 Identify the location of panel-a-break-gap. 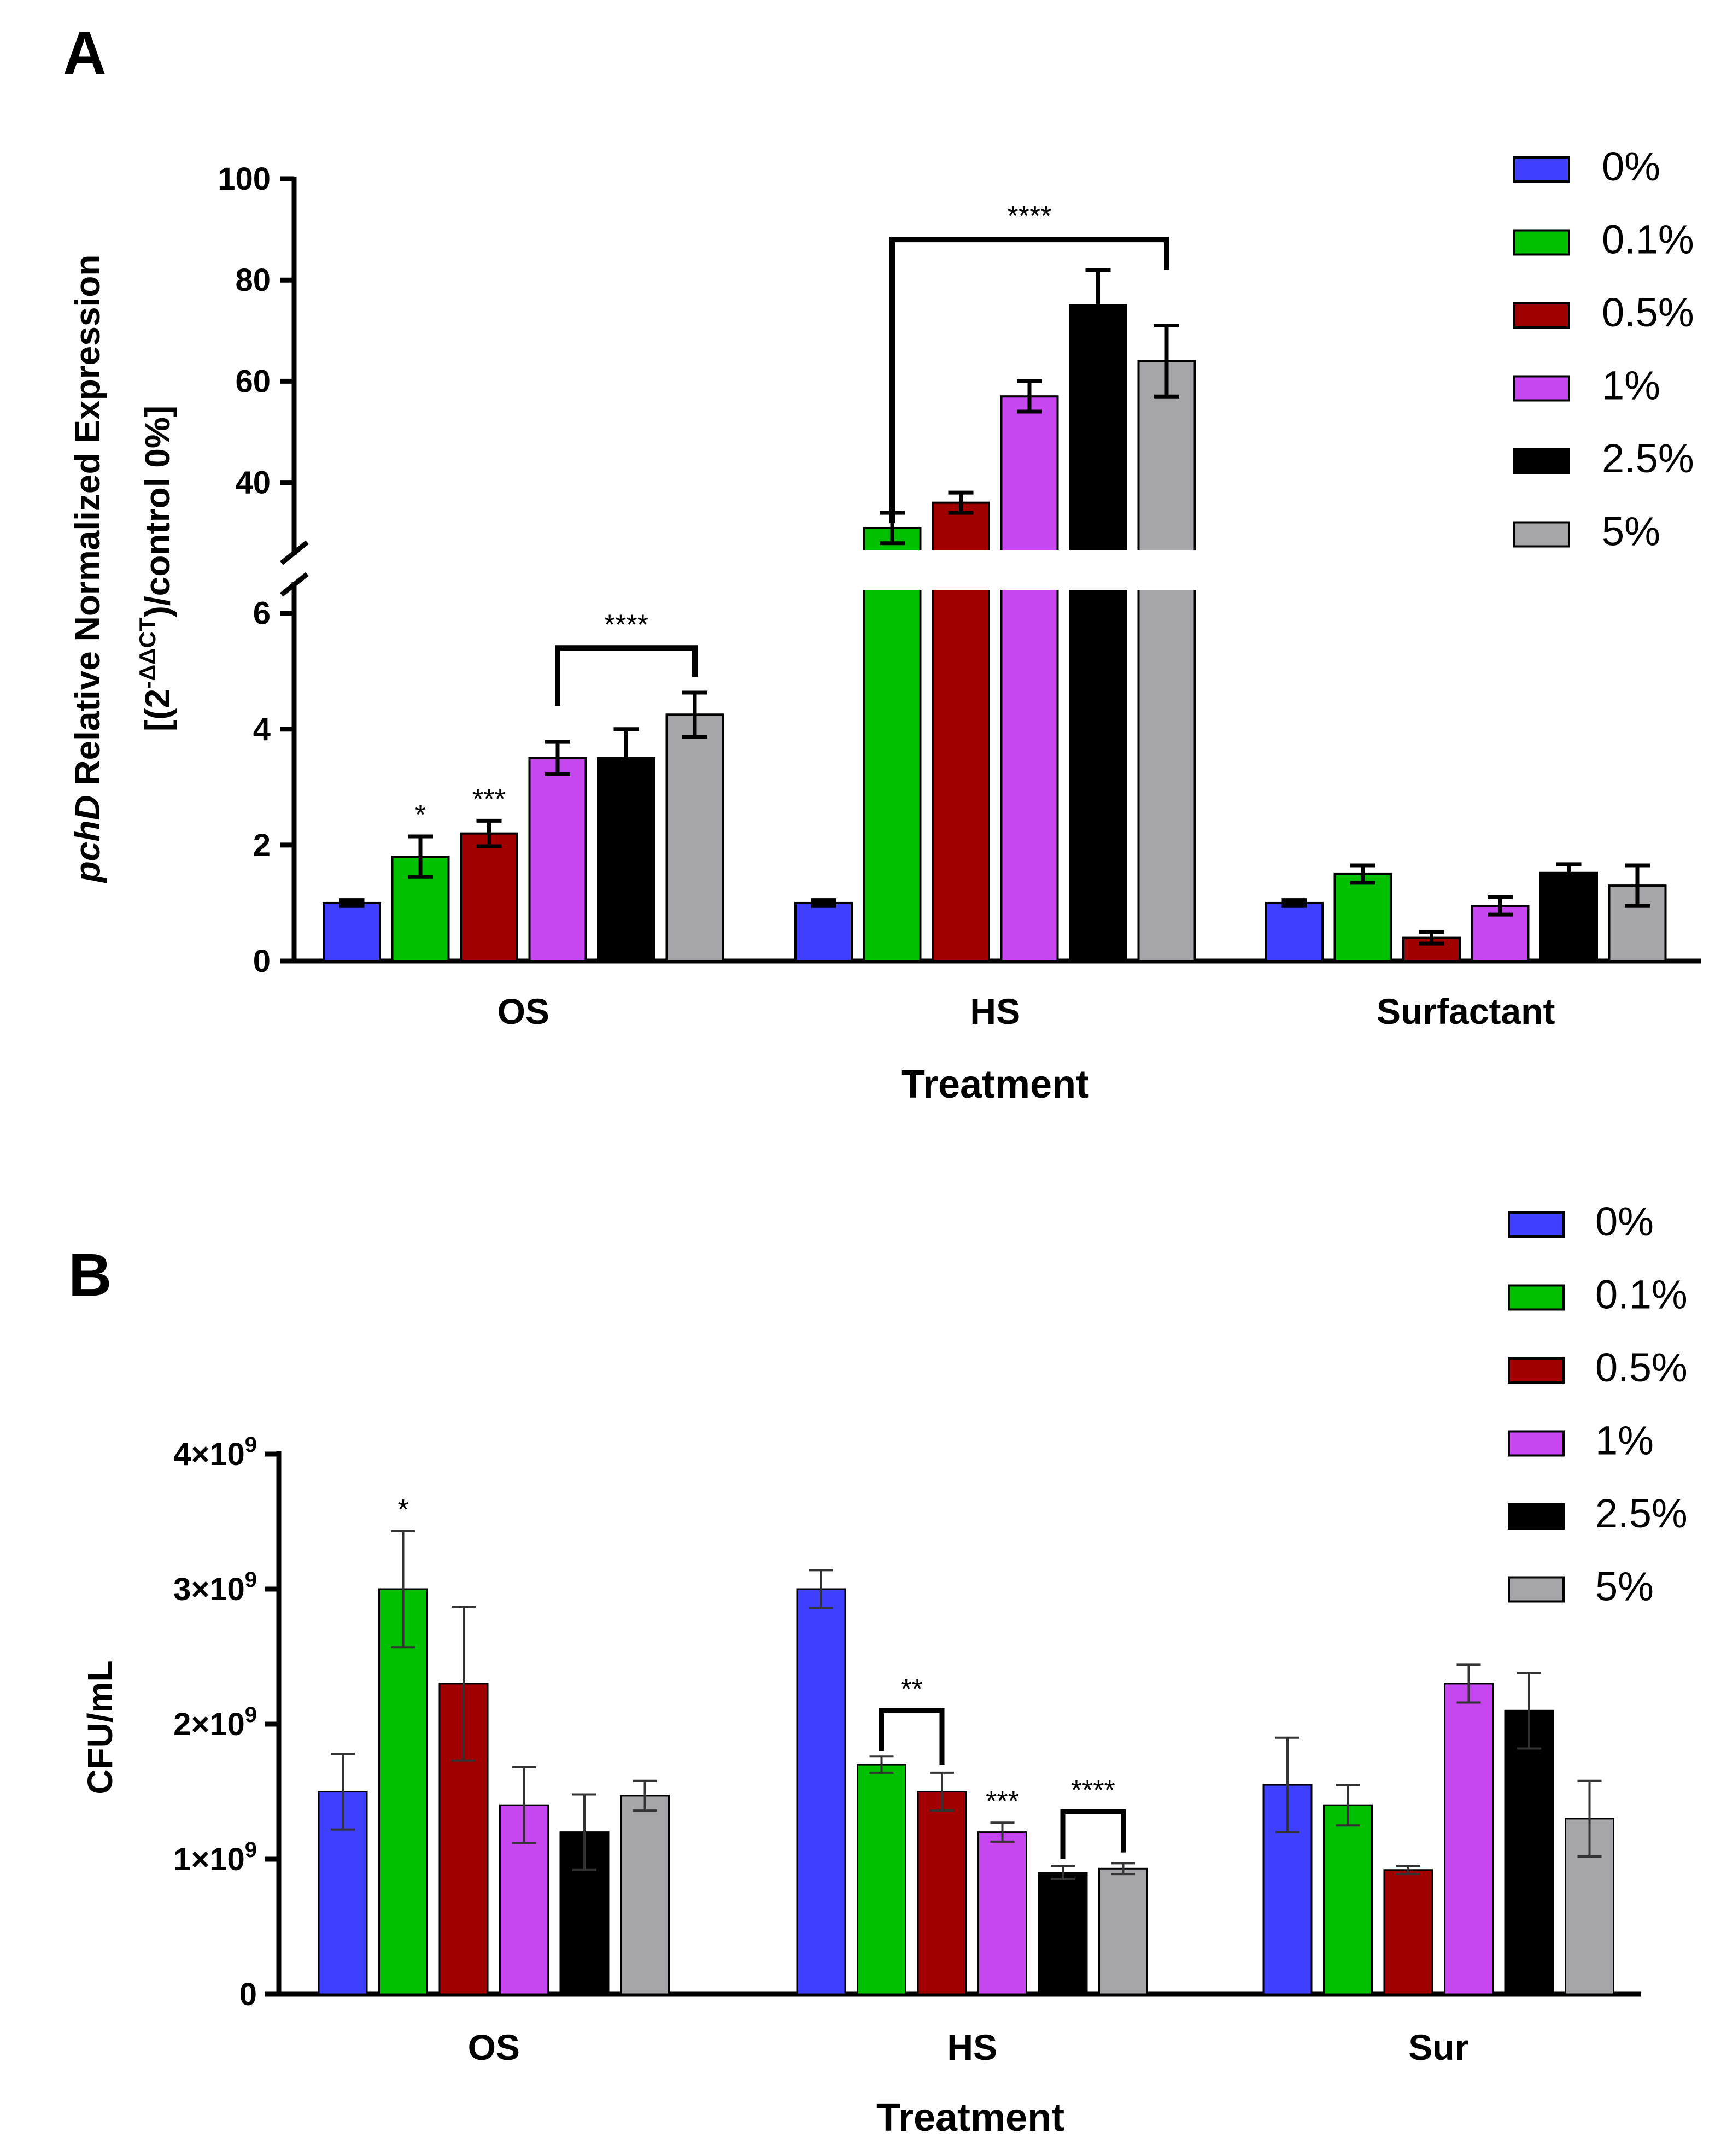
(1023, 570).